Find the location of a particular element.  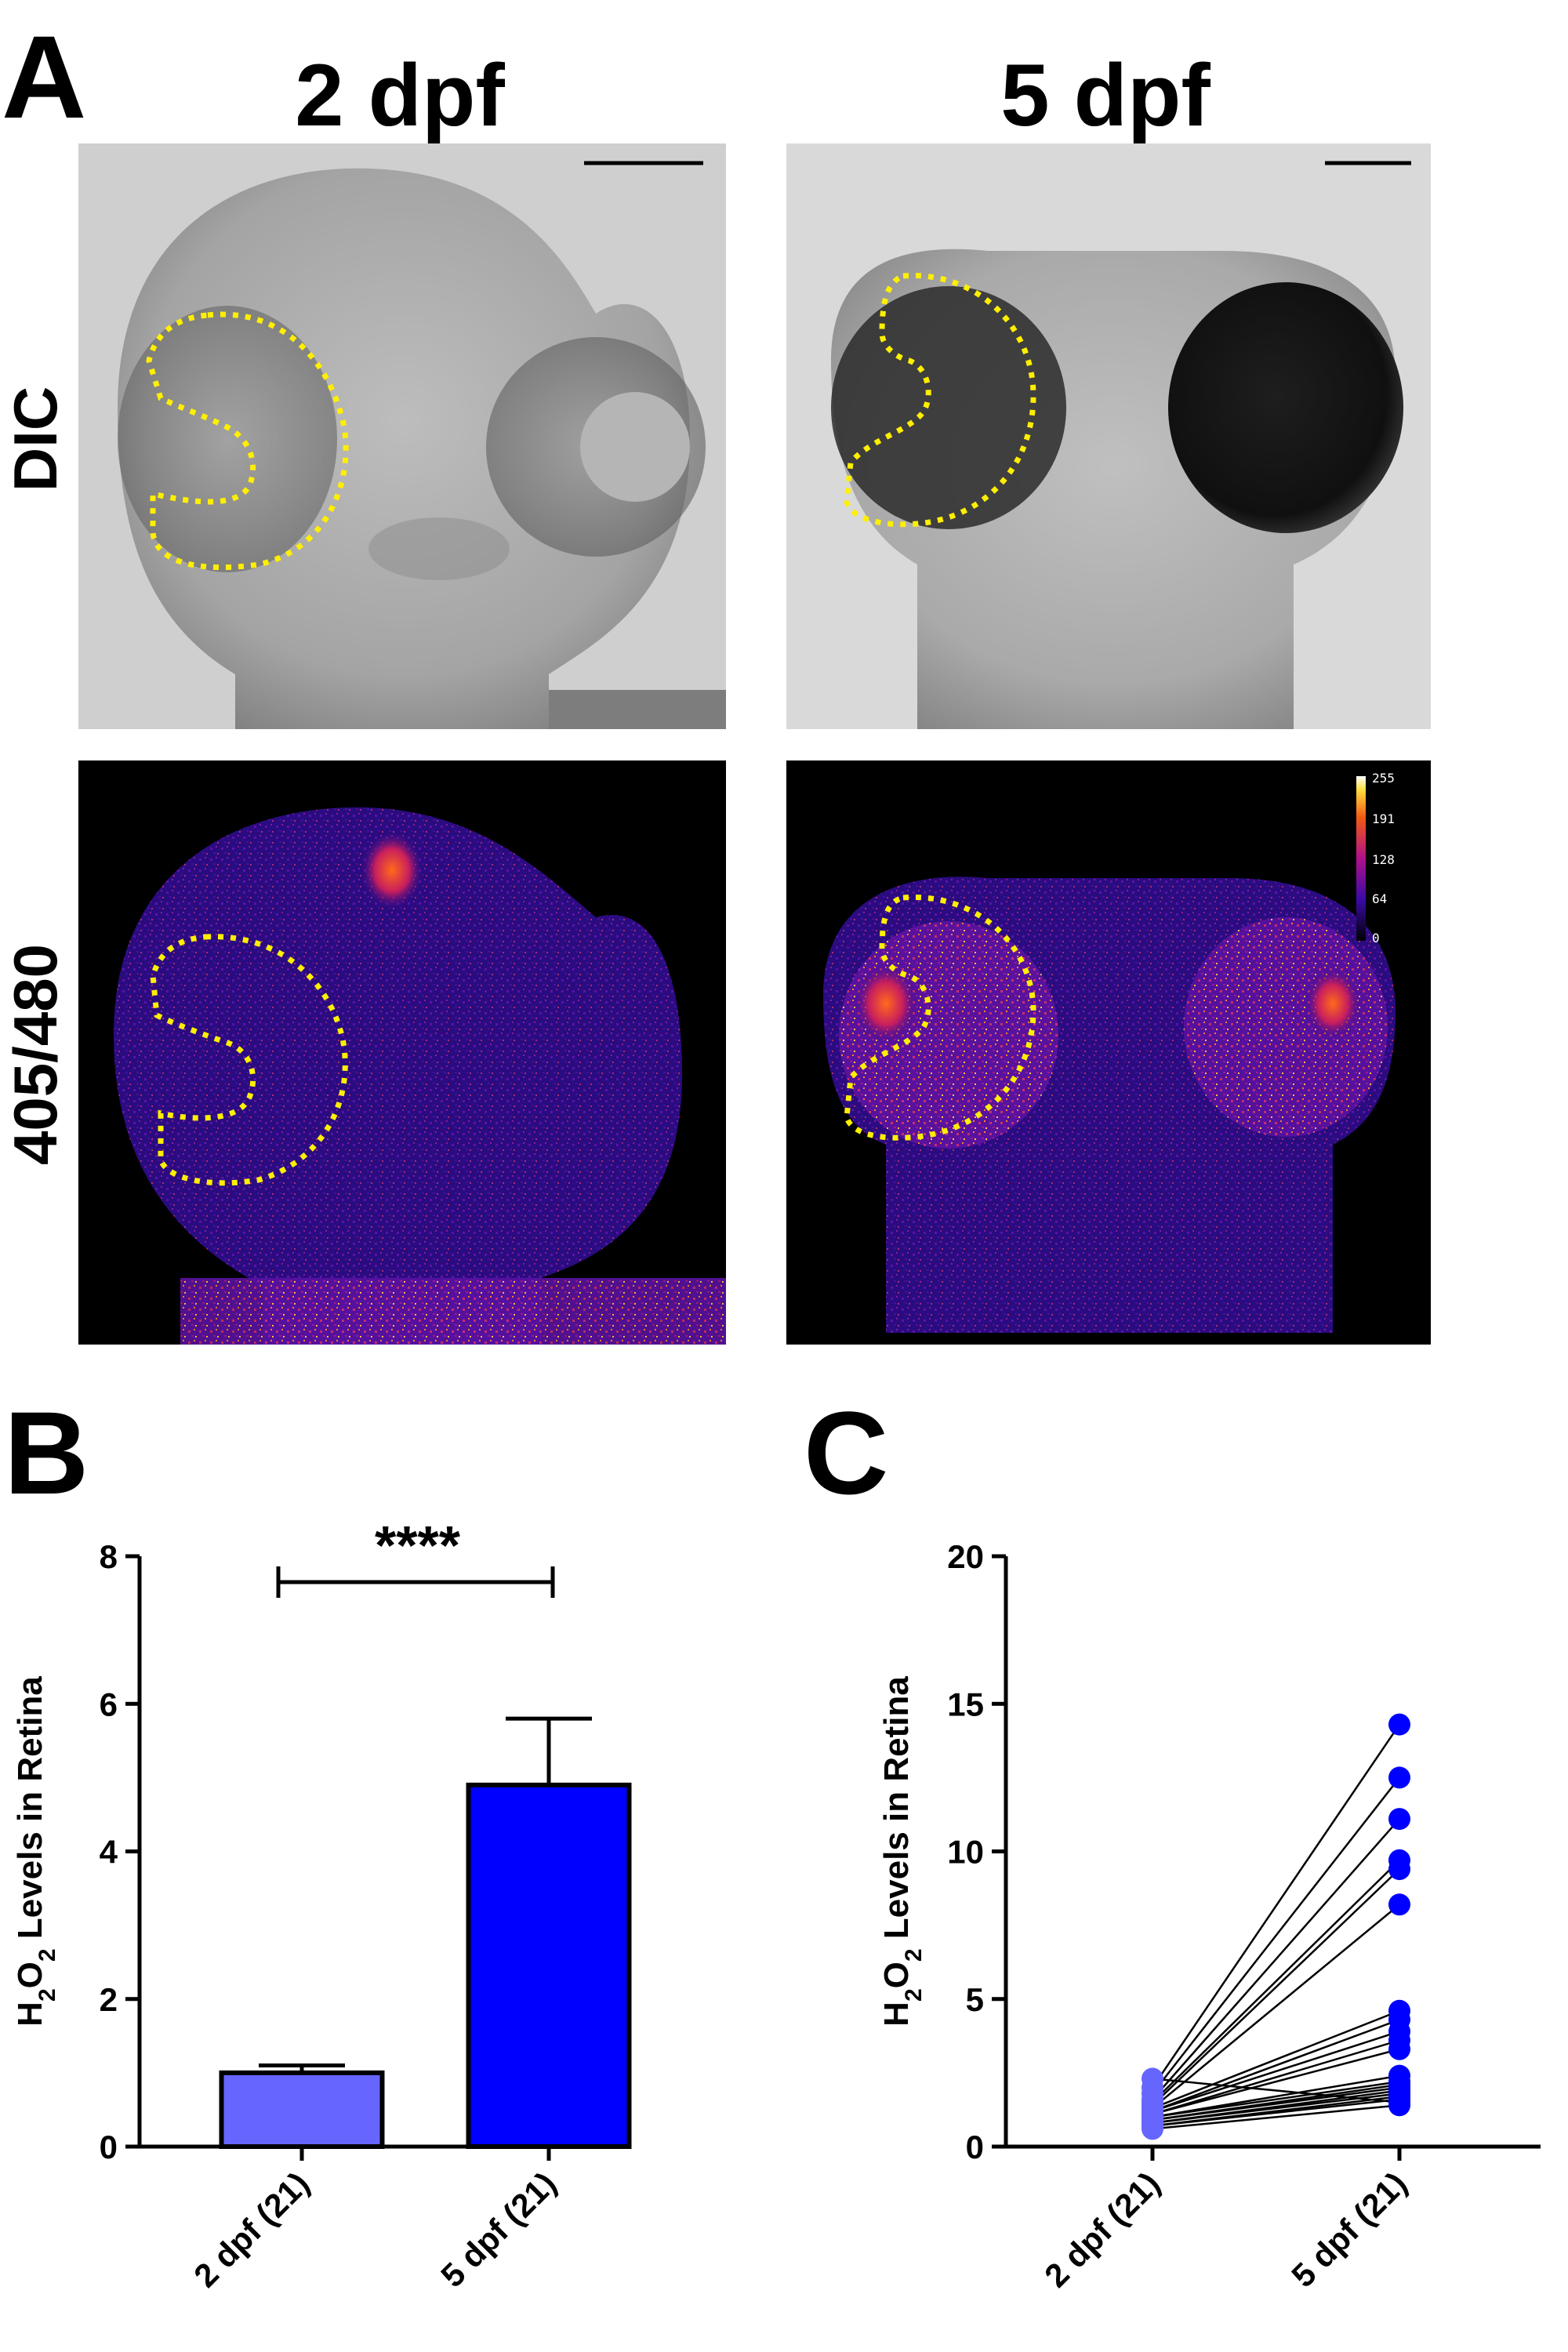

row-label-405-480: 405/480 is located at coordinates (35, 1054).